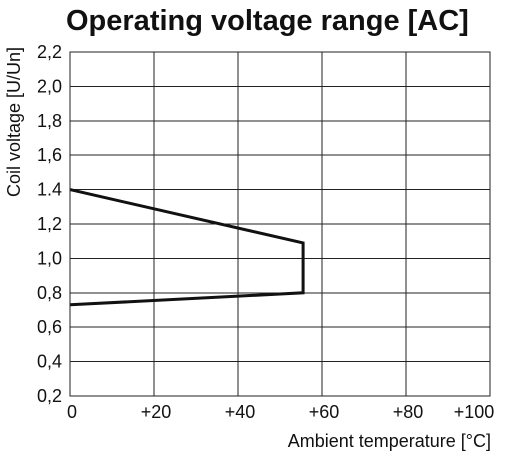 The image size is (513, 464). Describe the element at coordinates (49, 52) in the screenshot. I see `y-tick-label: 2,2` at that location.